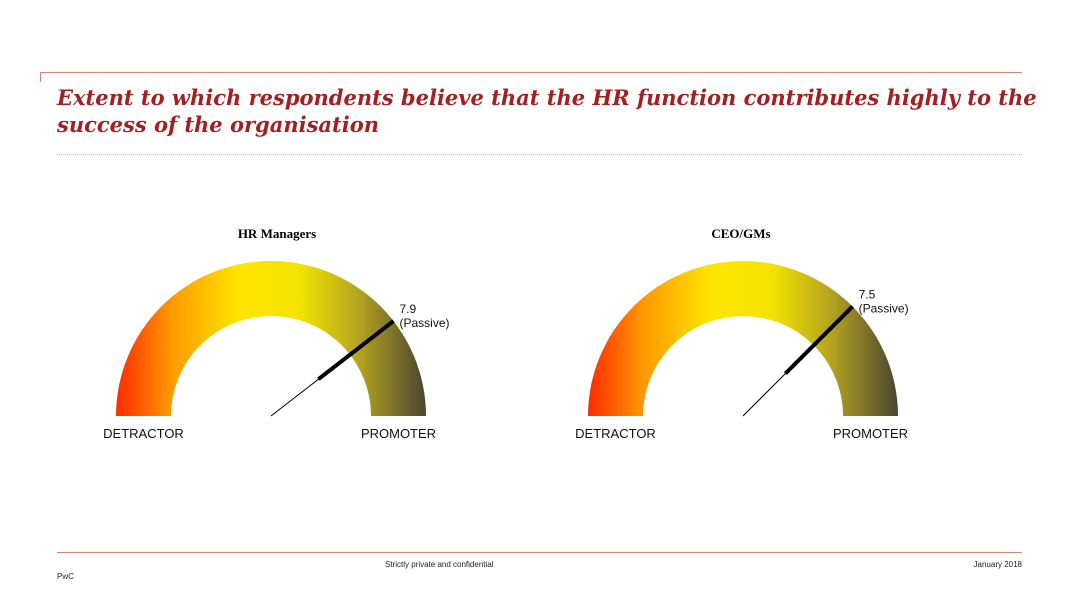 The width and height of the screenshot is (1080, 607). I want to click on footer-confidential: Strictly private and confidential, so click(439, 564).